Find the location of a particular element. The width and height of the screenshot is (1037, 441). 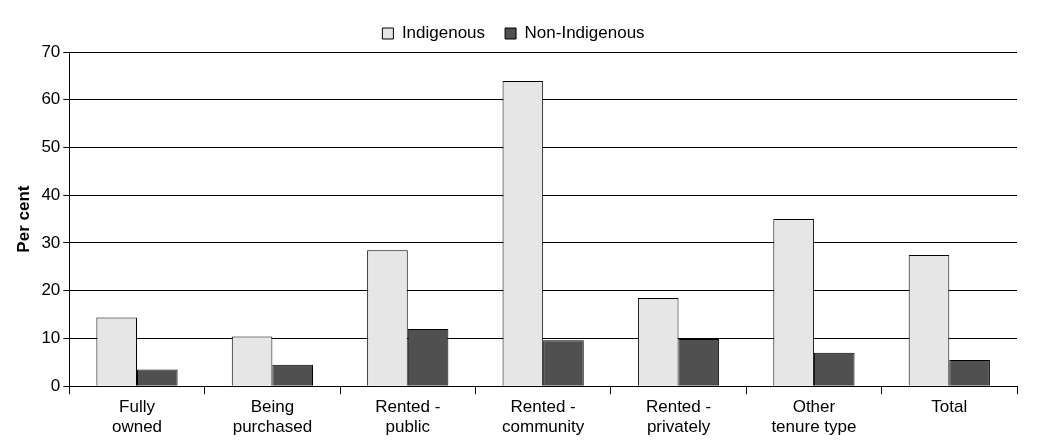

x-tick-label: Rented - community is located at coordinates (543, 417).